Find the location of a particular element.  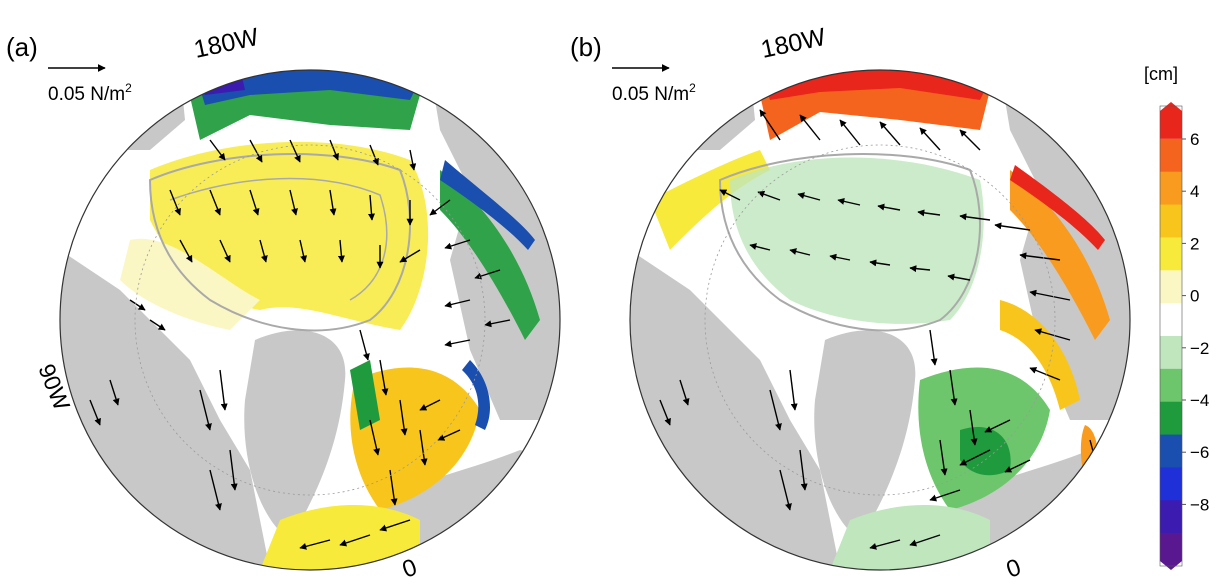

colorbar-tick-label: 0 is located at coordinates (1194, 296).